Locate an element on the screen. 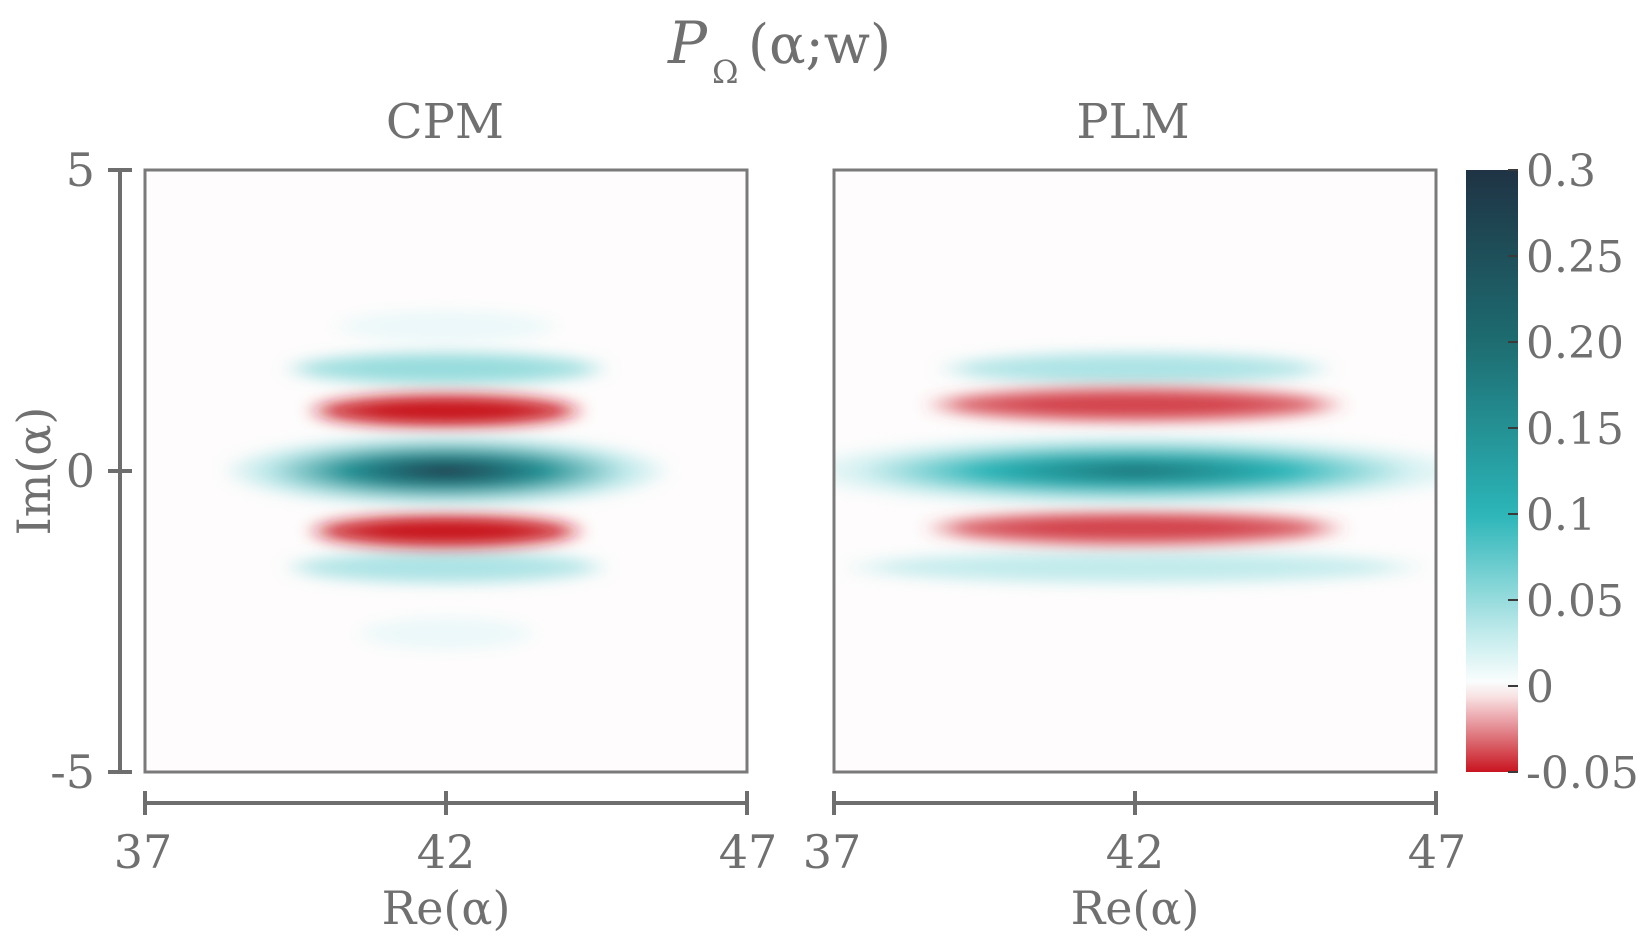  title-args: (α;w) is located at coordinates (819, 44).